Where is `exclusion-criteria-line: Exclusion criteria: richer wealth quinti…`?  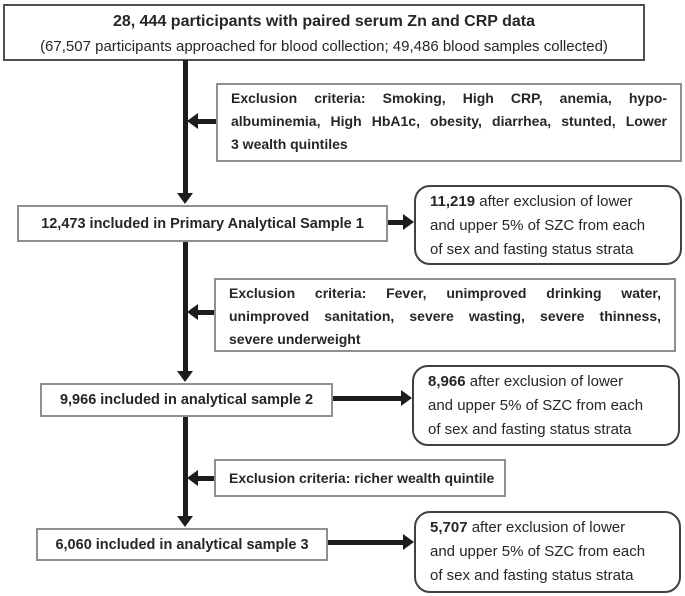 exclusion-criteria-line: Exclusion criteria: richer wealth quinti… is located at coordinates (362, 478).